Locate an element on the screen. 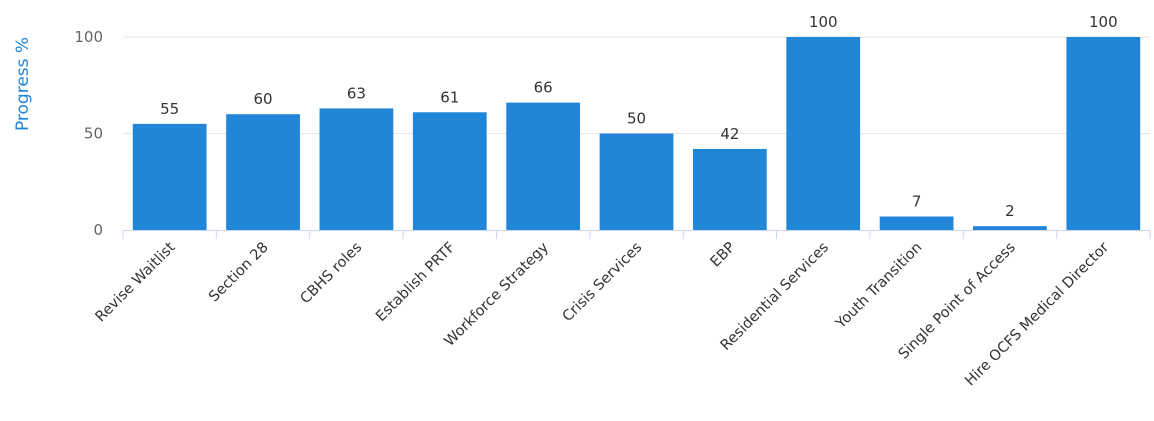 Image resolution: width=1154 pixels, height=421 pixels. category-label: Establish PRTF is located at coordinates (415, 282).